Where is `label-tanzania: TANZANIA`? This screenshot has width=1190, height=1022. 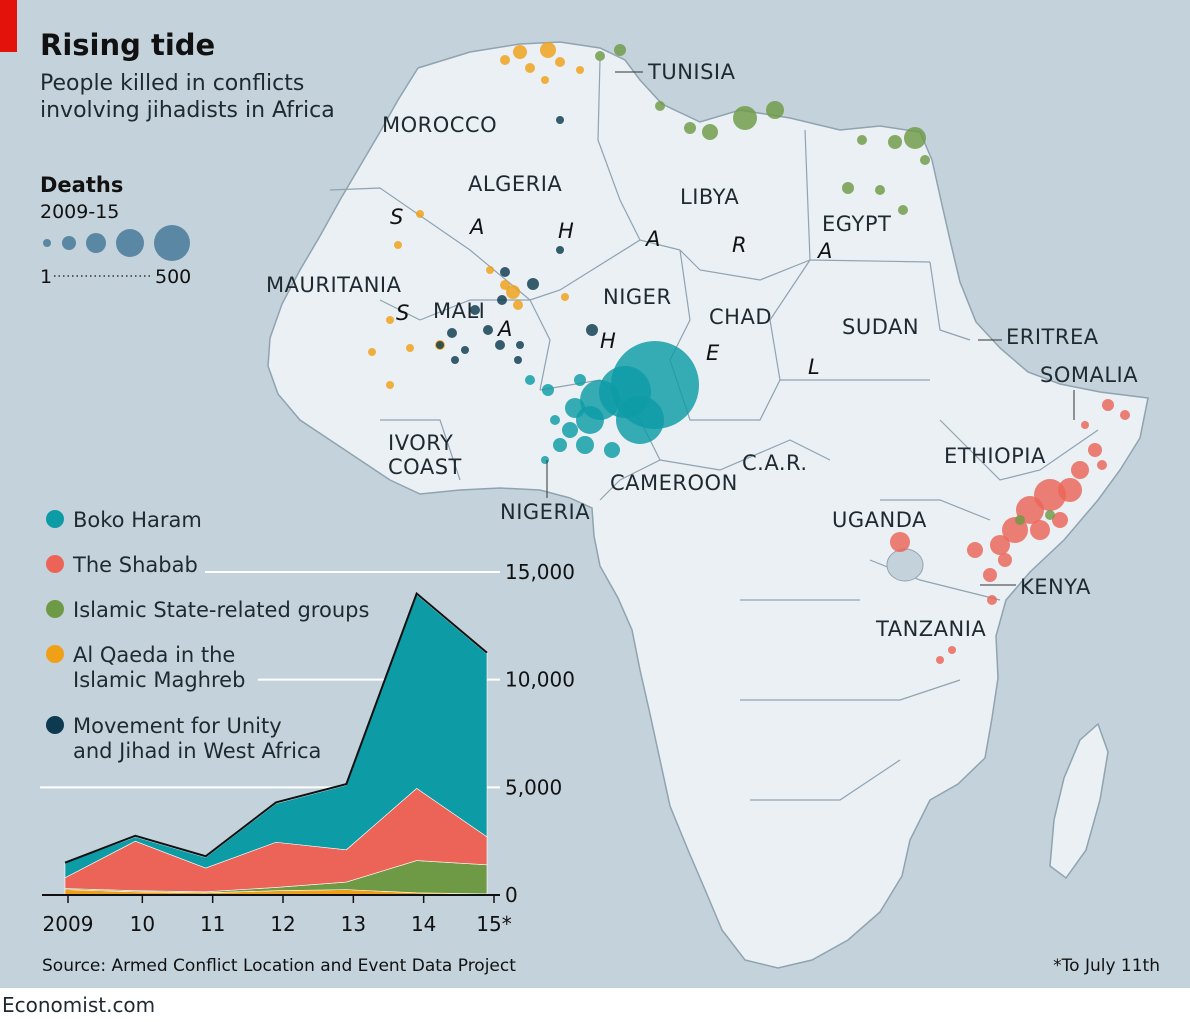
label-tanzania: TANZANIA is located at coordinates (930, 629).